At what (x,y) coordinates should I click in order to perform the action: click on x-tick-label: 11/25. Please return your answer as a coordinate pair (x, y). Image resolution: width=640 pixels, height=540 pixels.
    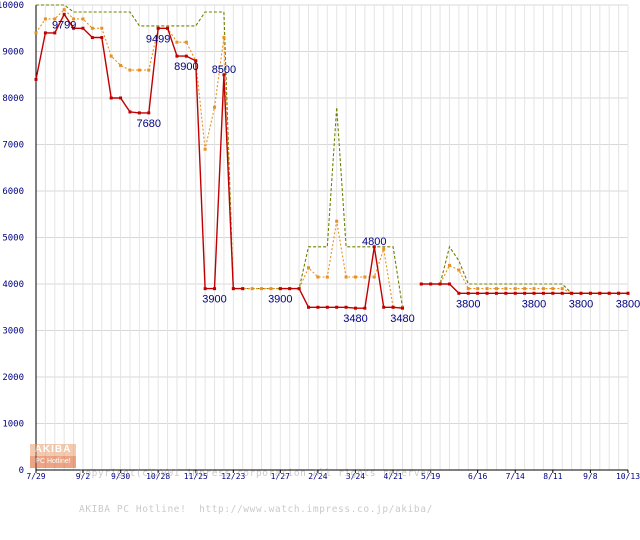
    Looking at the image, I should click on (196, 476).